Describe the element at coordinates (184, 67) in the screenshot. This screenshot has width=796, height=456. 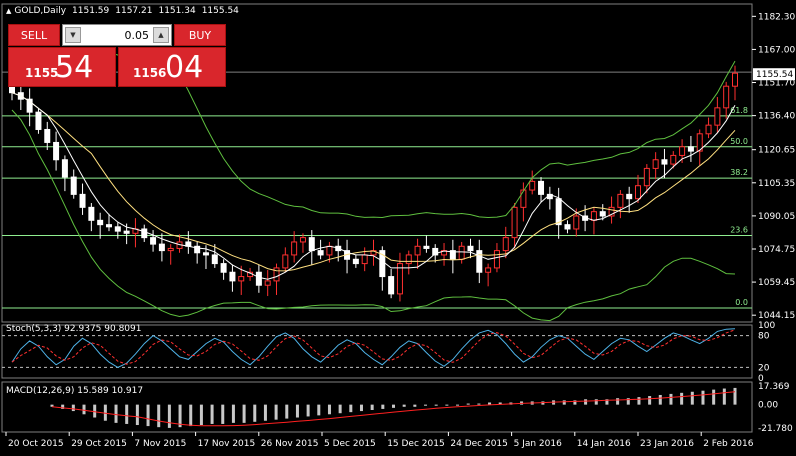
I see `ask-price-pips: 04` at that location.